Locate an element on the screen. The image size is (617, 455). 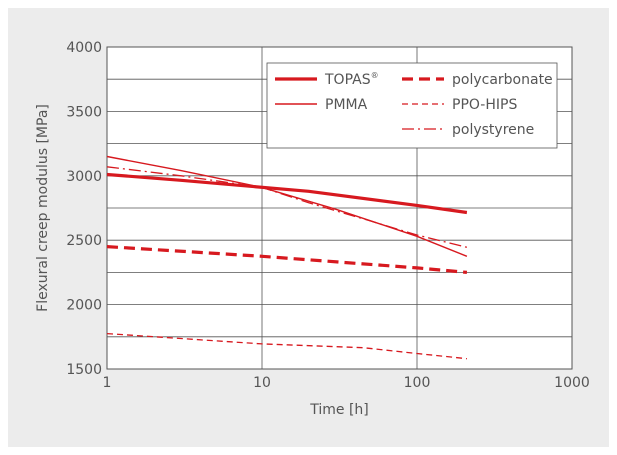
y-axis-label: Flexural creep modulus [MPa] is located at coordinates (43, 208).